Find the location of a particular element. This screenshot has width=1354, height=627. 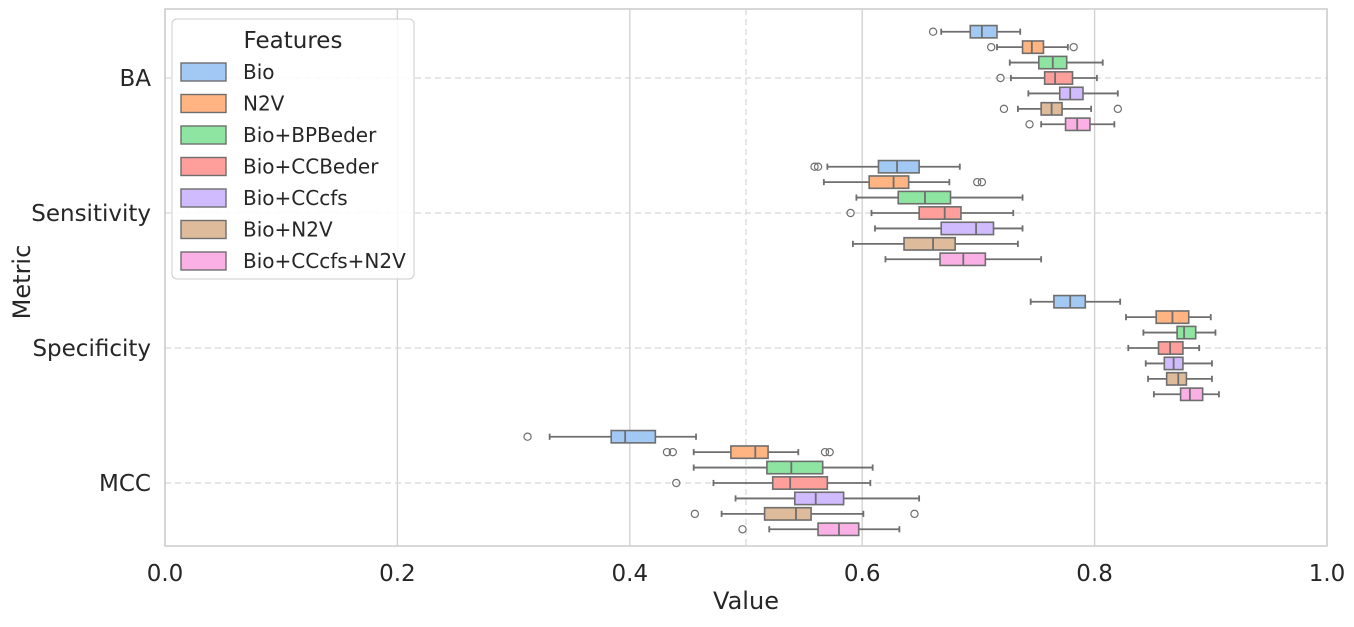

x-tick-label: 0.6 is located at coordinates (862, 574).